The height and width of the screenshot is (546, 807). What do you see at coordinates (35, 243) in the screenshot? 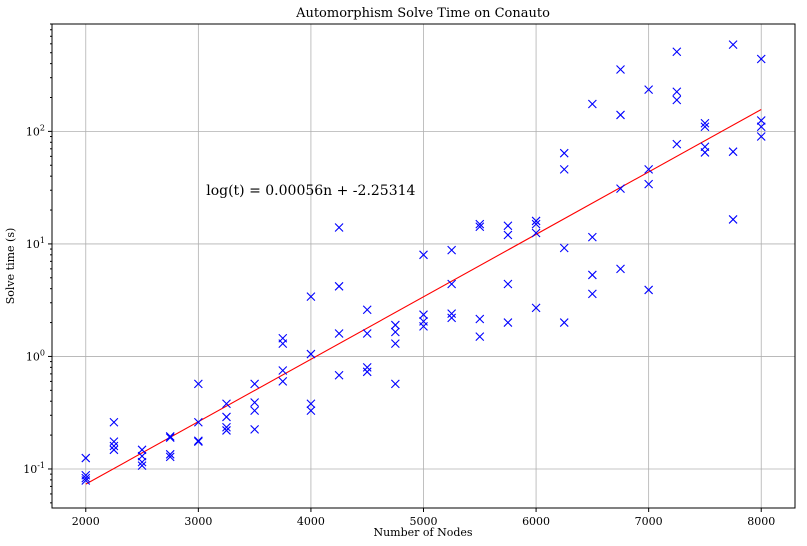
I see `y-tick-label: 101` at bounding box center [35, 243].